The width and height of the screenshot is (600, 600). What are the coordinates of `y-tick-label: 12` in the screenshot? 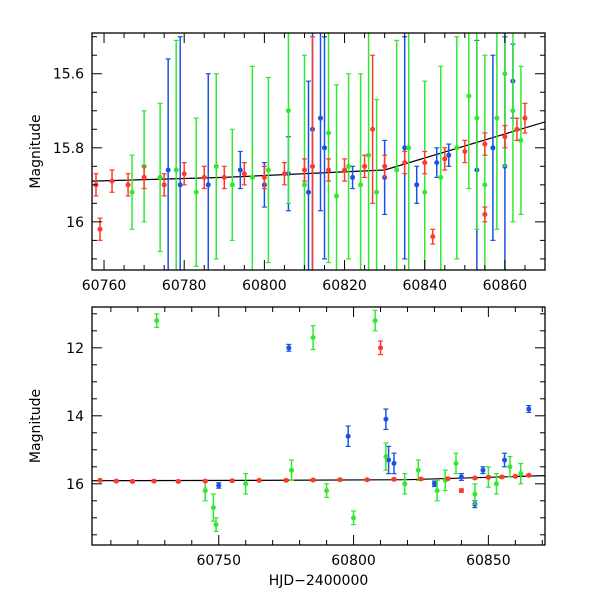 It's located at (75, 349).